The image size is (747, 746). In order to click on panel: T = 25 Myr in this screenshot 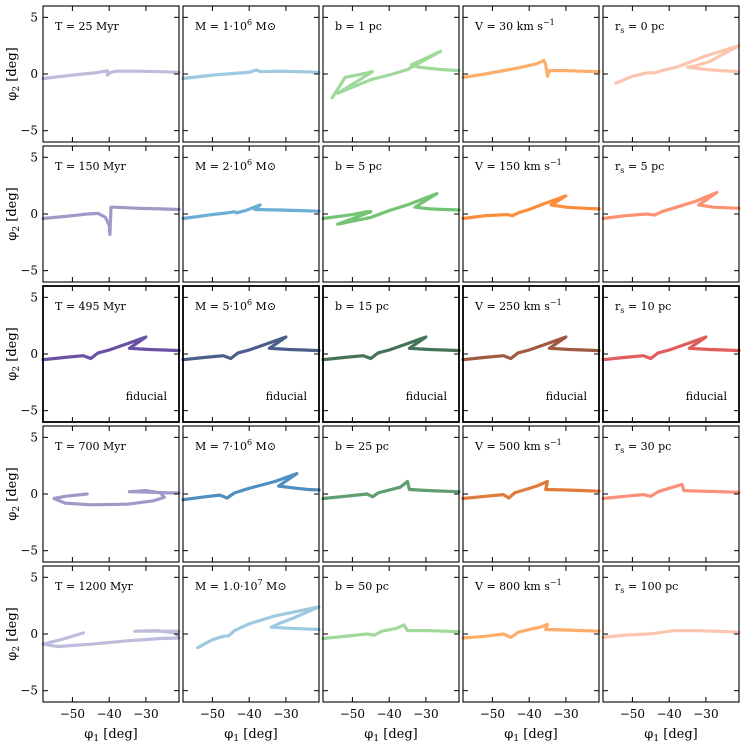, I will do `click(111, 74)`.